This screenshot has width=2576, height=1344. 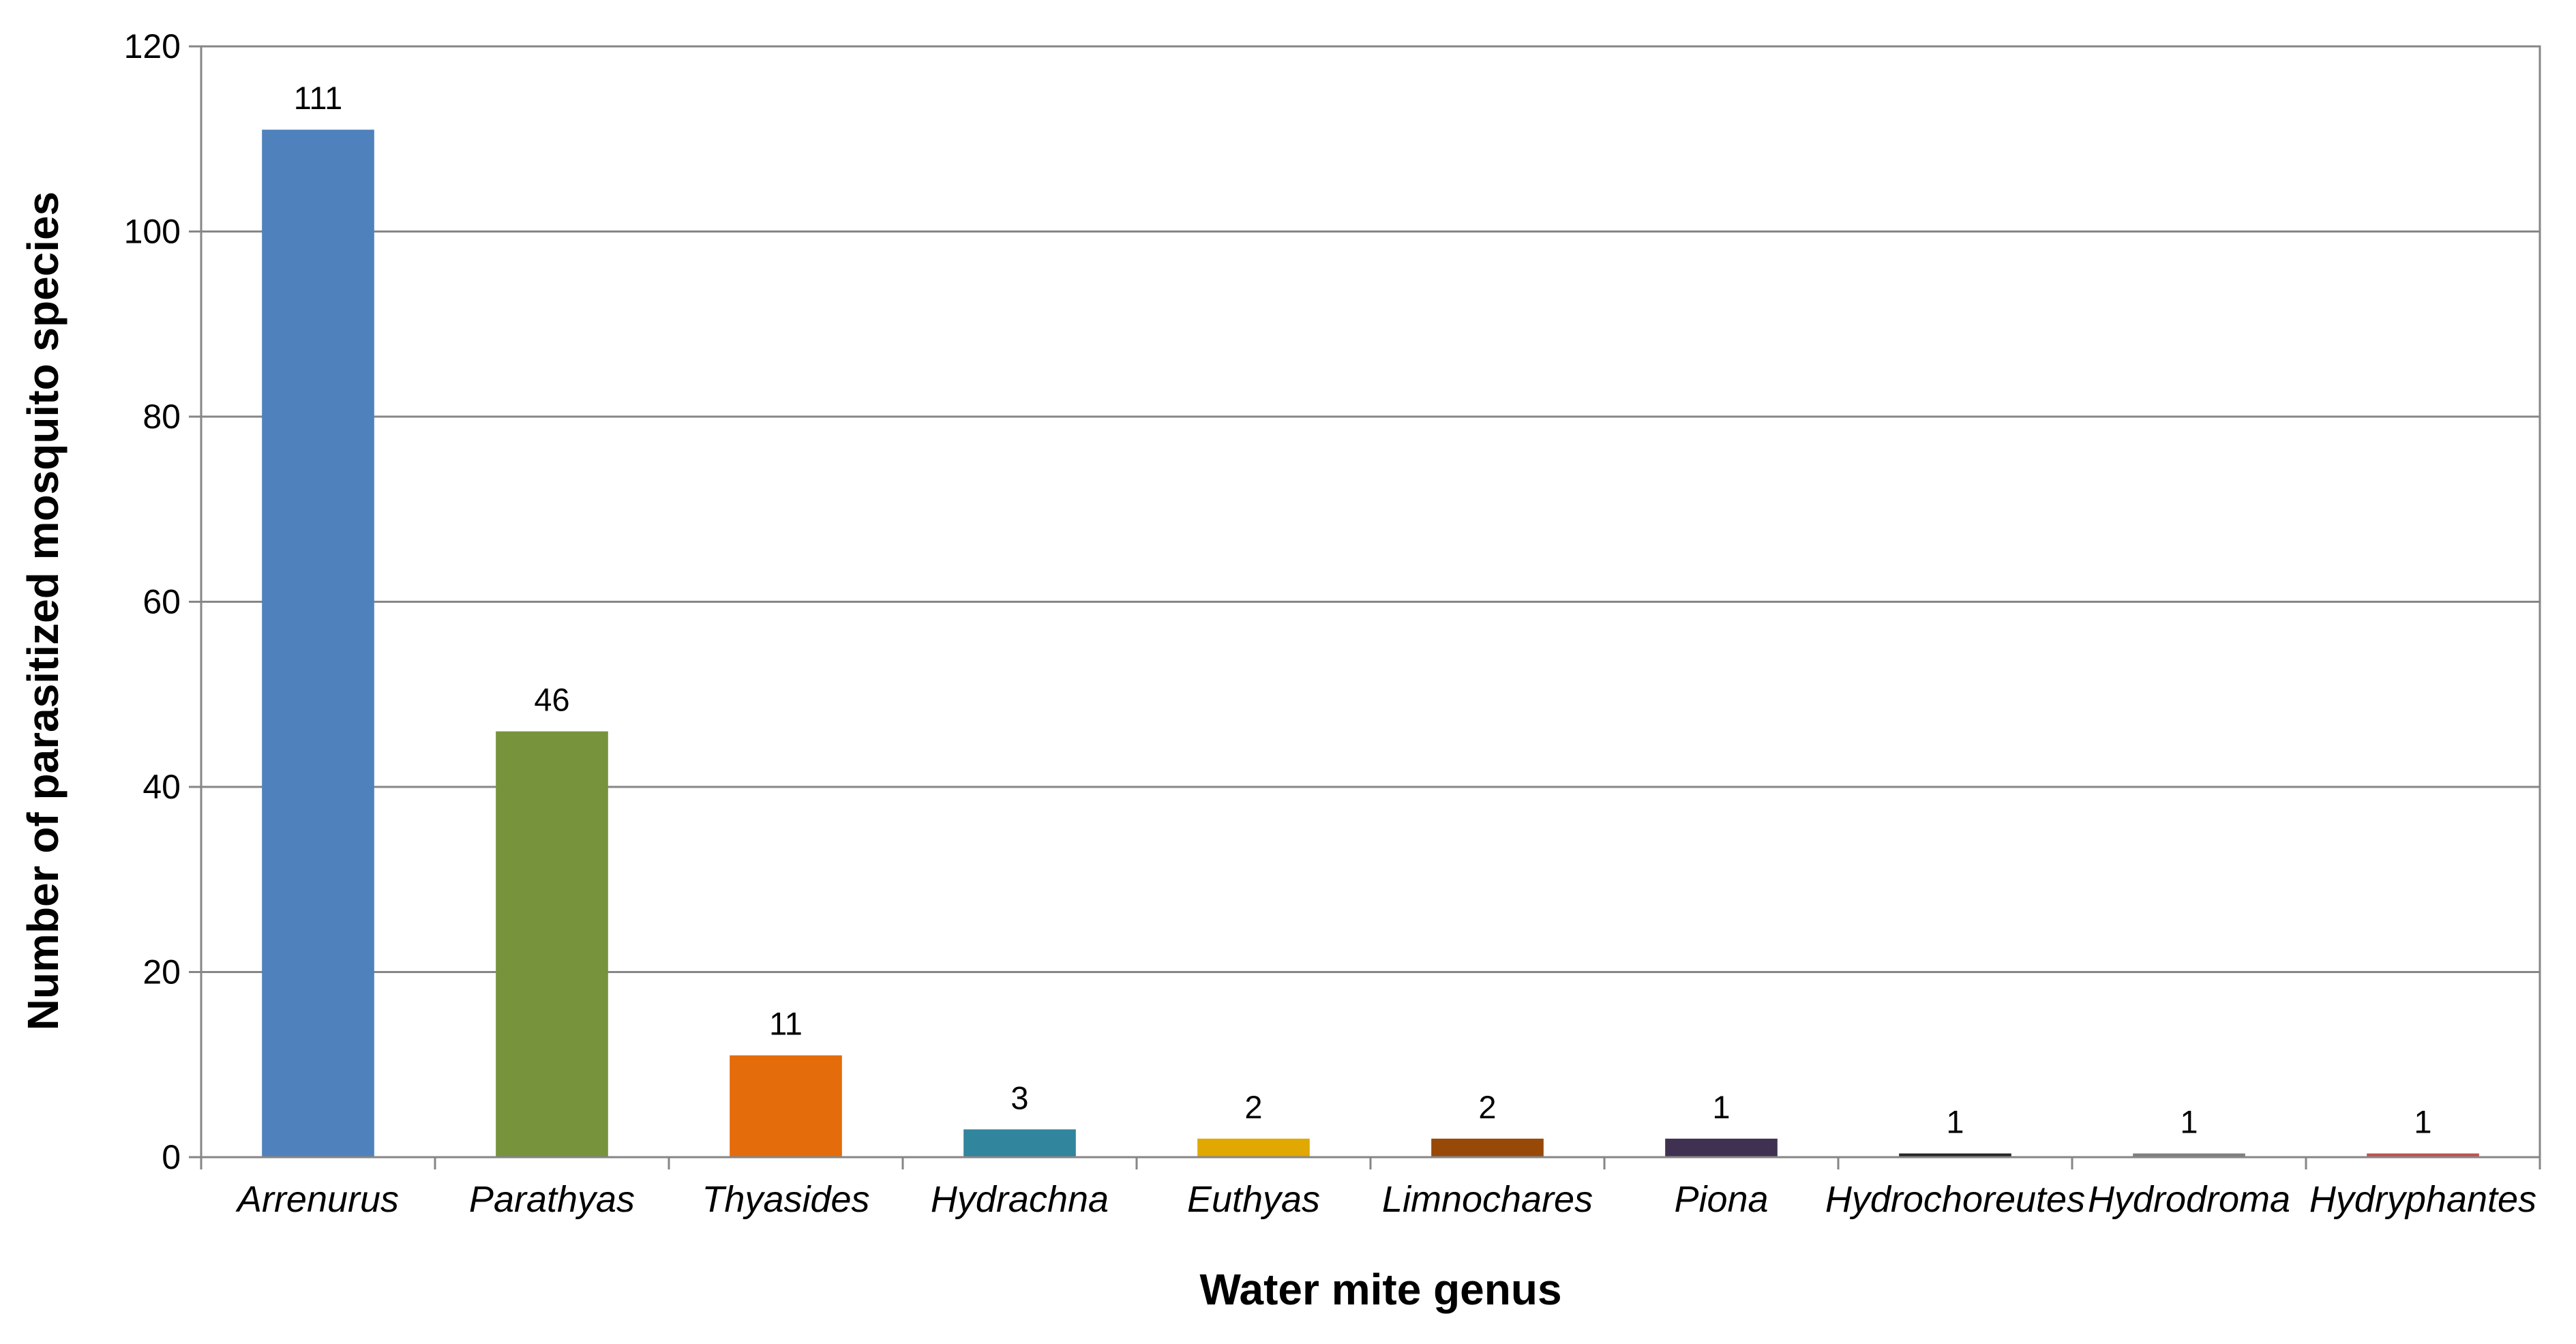 What do you see at coordinates (162, 787) in the screenshot?
I see `y-tick-label: 40` at bounding box center [162, 787].